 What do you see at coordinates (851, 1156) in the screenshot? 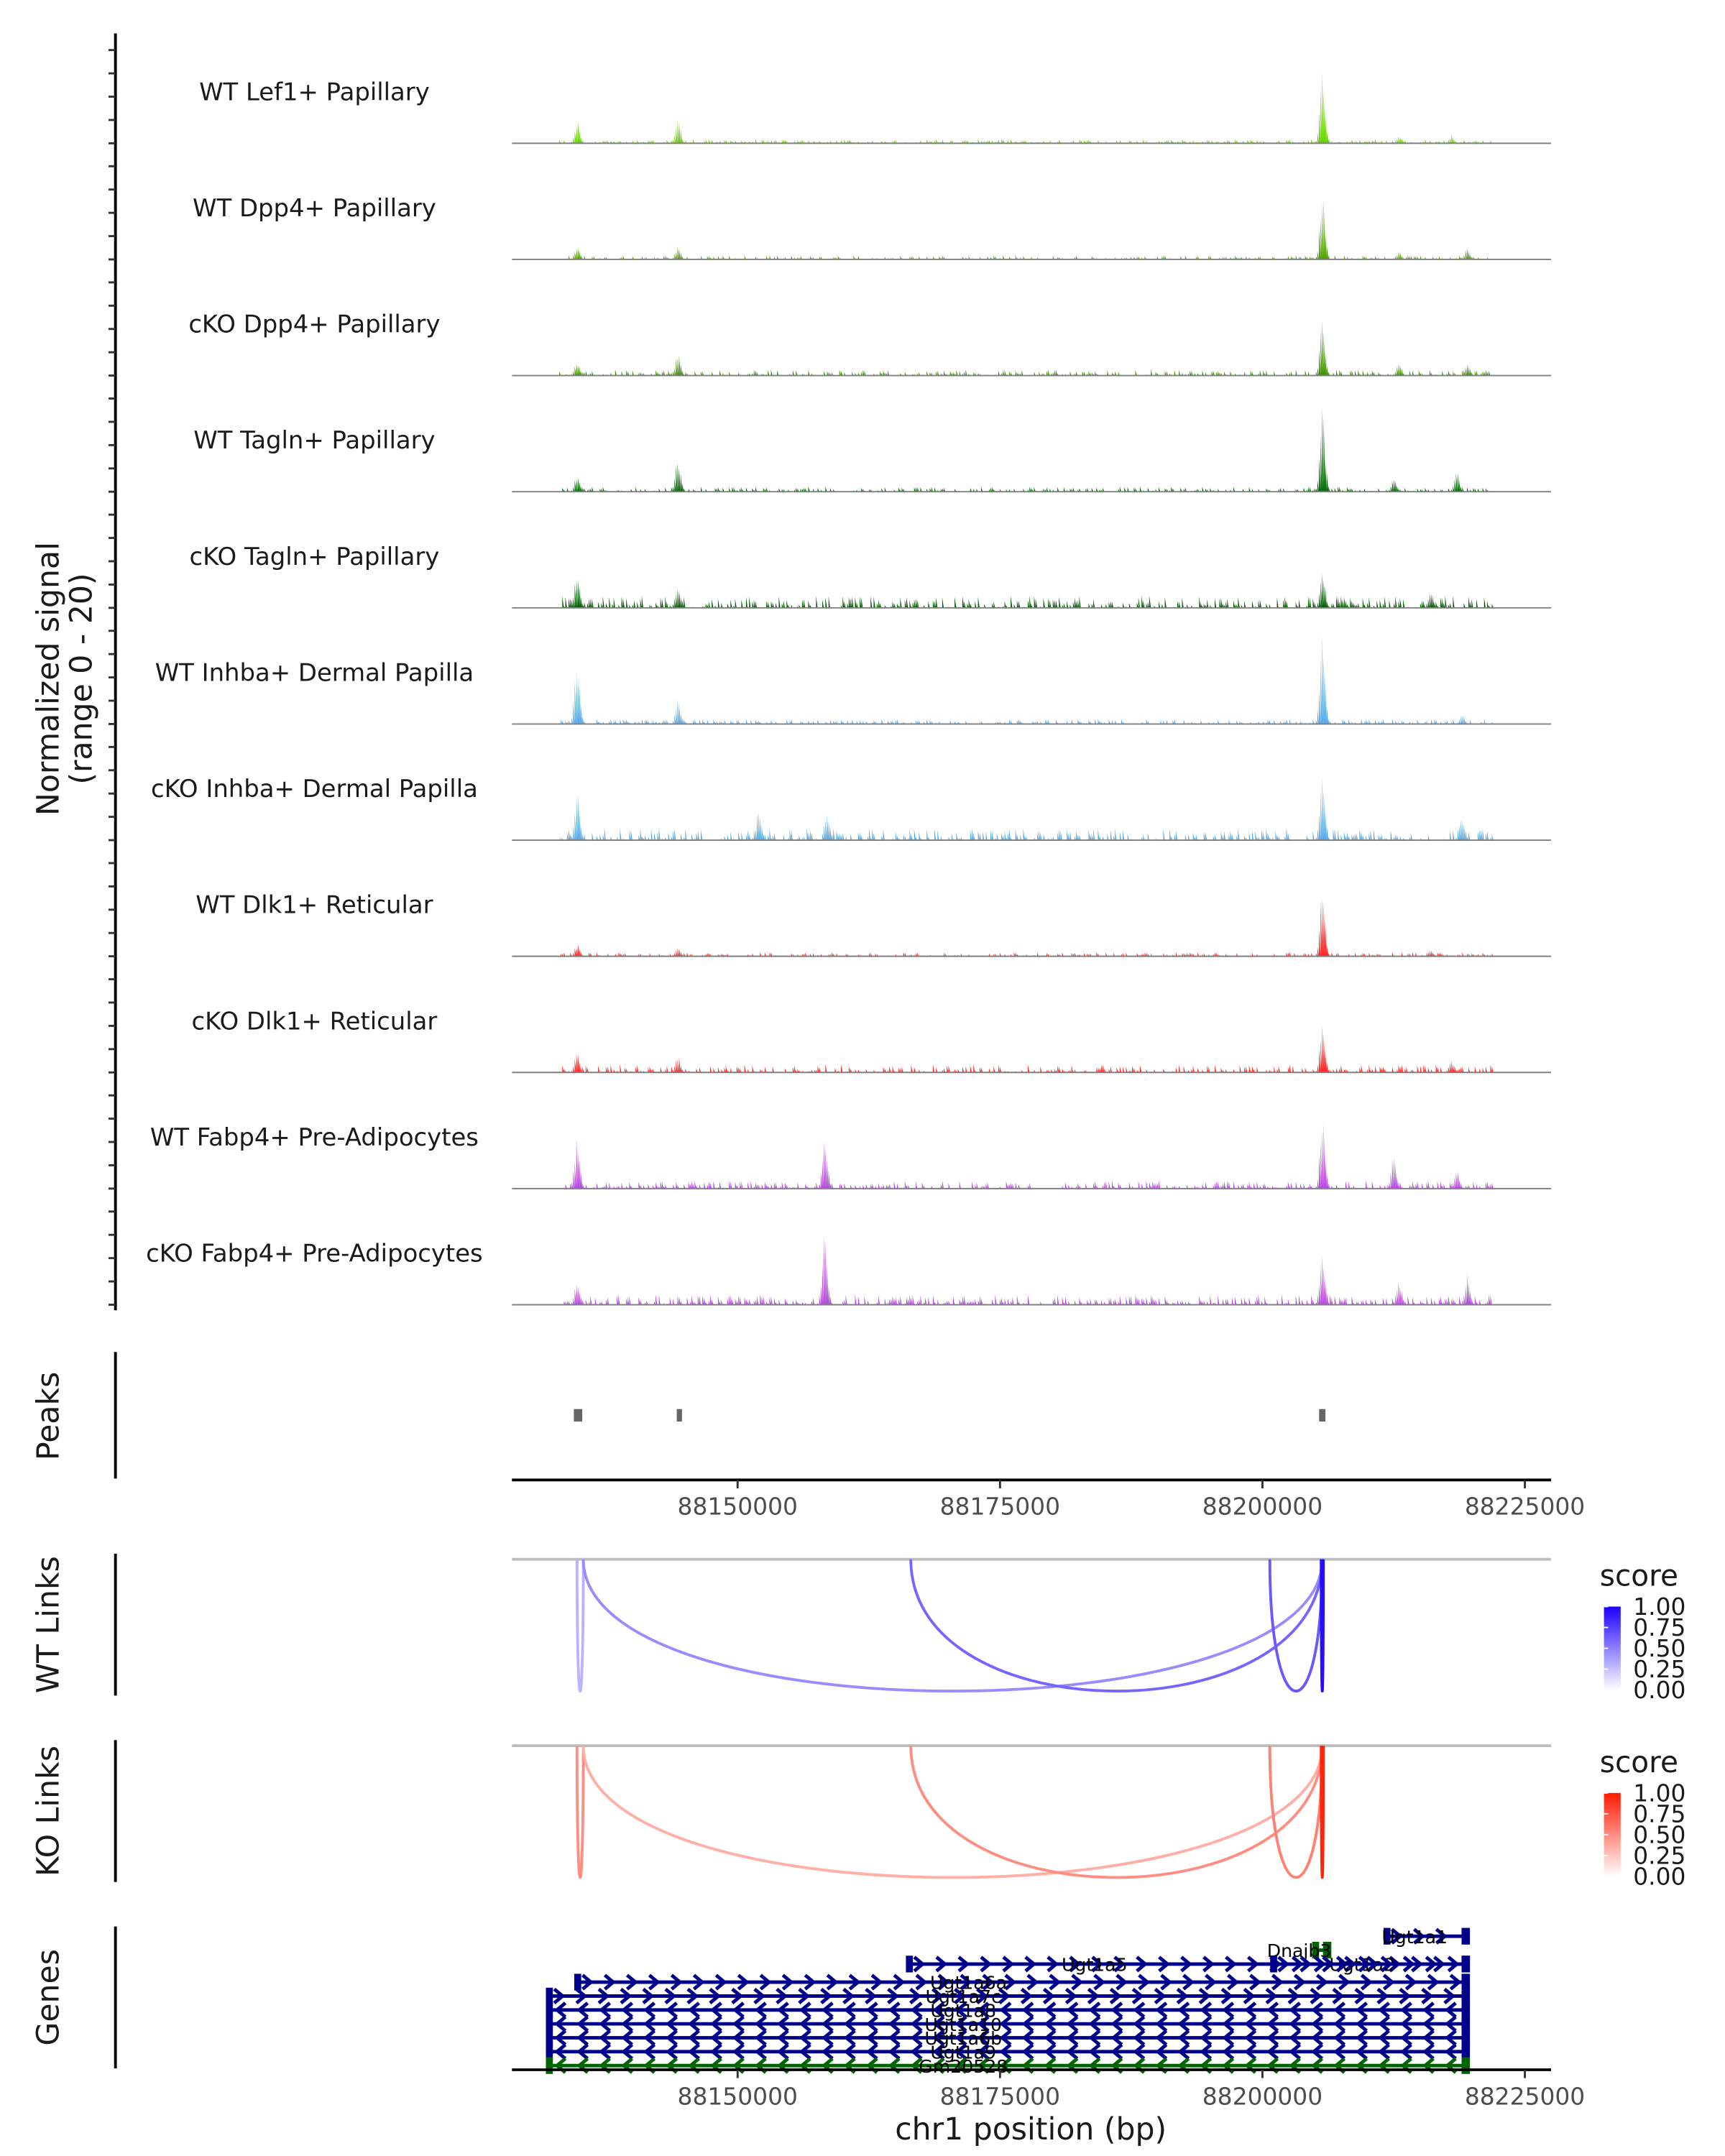
I see `coverage-track: WT Fabp4+ Pre-Adipocytes` at bounding box center [851, 1156].